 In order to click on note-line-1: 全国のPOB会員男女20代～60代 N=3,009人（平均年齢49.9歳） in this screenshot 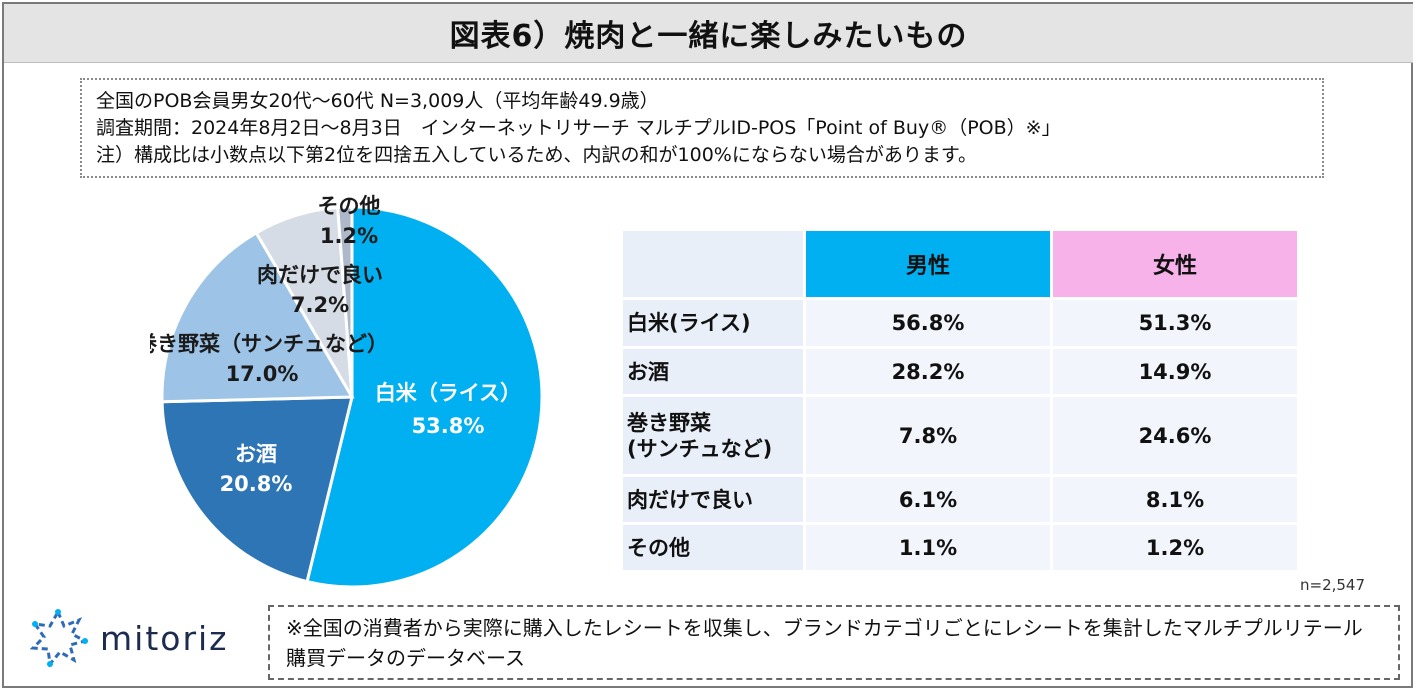, I will do `click(377, 101)`.